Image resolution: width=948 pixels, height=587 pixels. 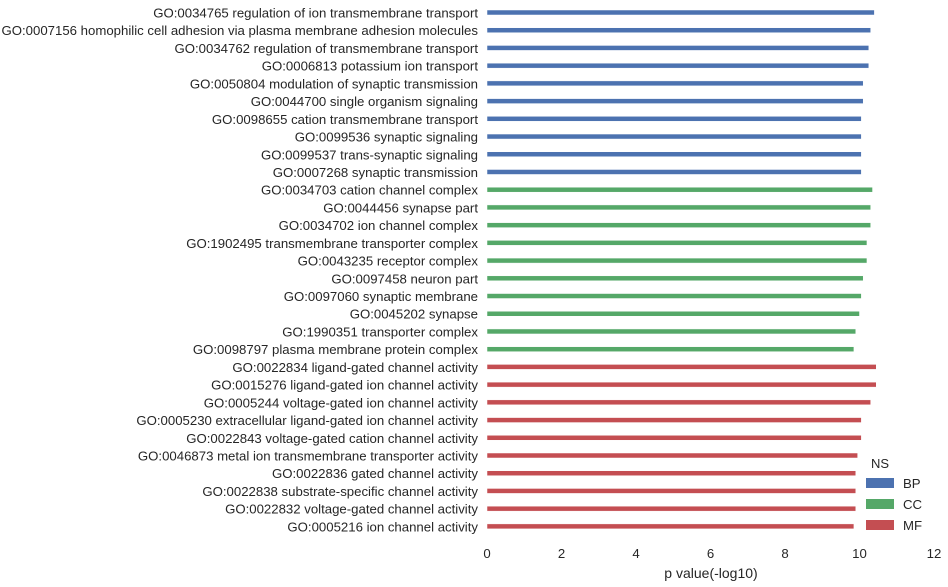 What do you see at coordinates (375, 172) in the screenshot?
I see `category-label: GO:0007268 synaptic transmission` at bounding box center [375, 172].